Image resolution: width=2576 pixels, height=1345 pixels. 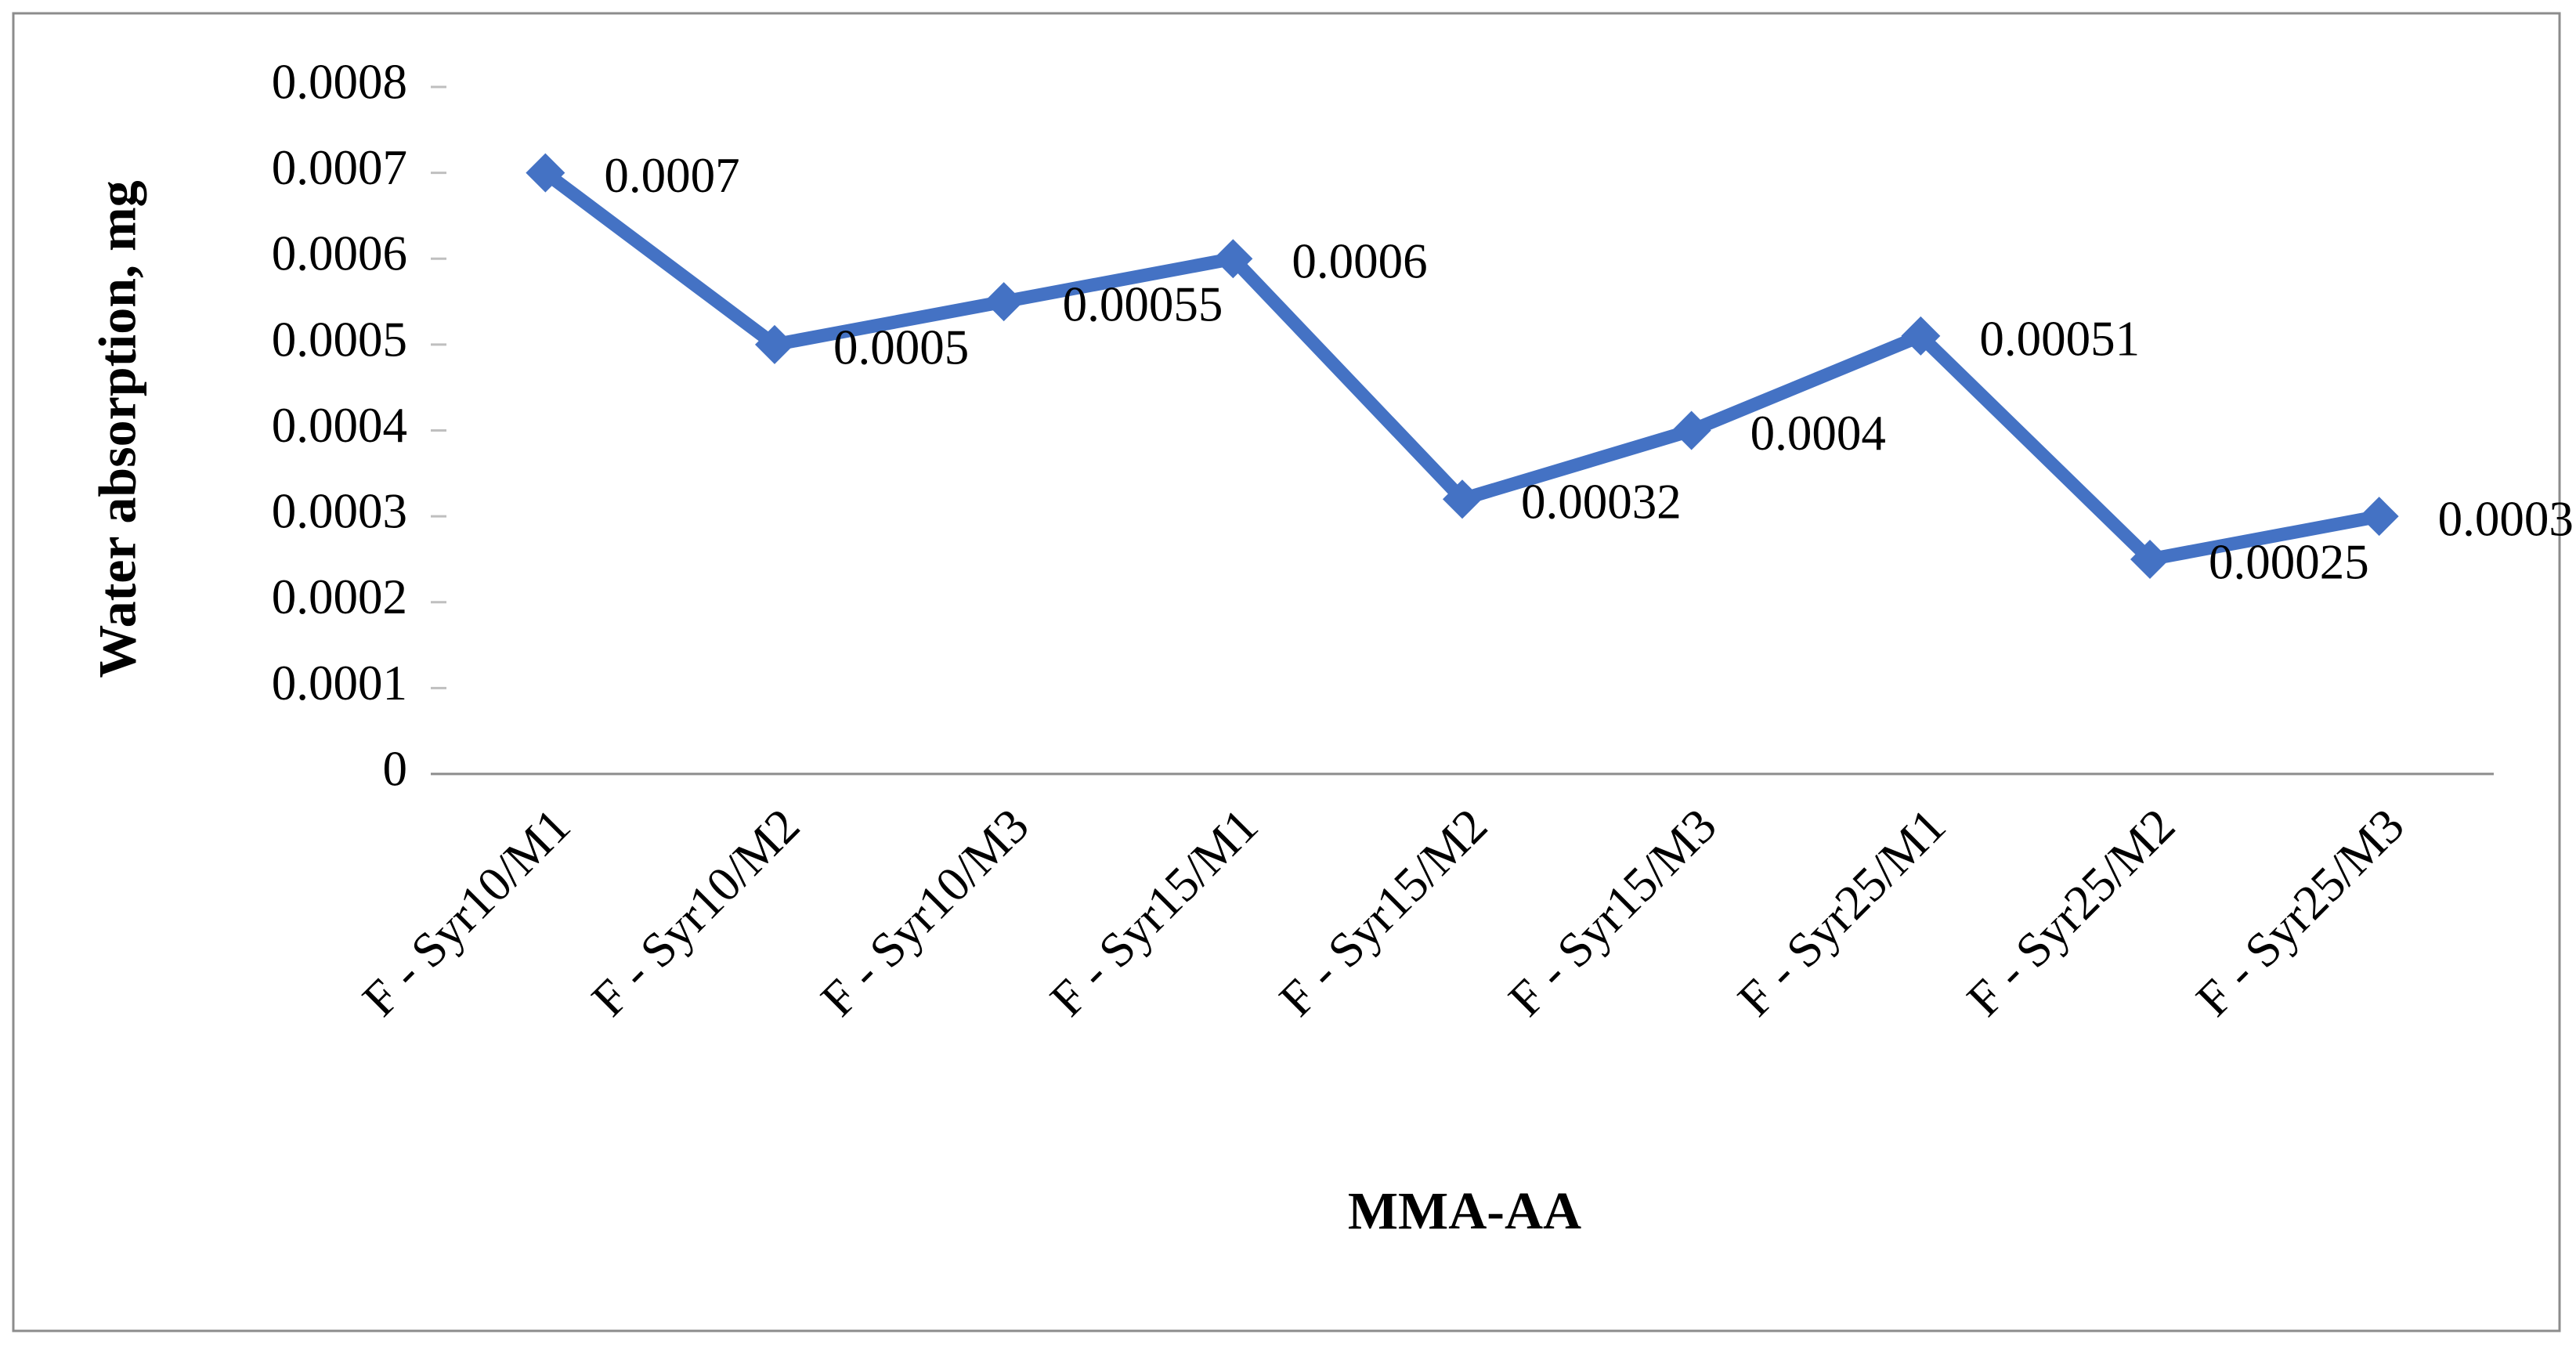 What do you see at coordinates (2059, 338) in the screenshot?
I see `data-label: 0.00051` at bounding box center [2059, 338].